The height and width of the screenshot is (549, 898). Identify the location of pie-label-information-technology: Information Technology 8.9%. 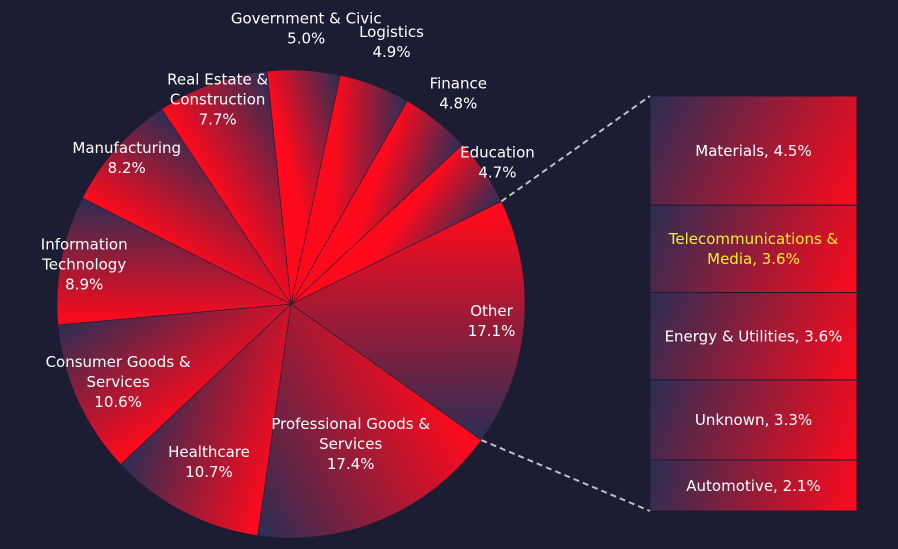
(84, 264).